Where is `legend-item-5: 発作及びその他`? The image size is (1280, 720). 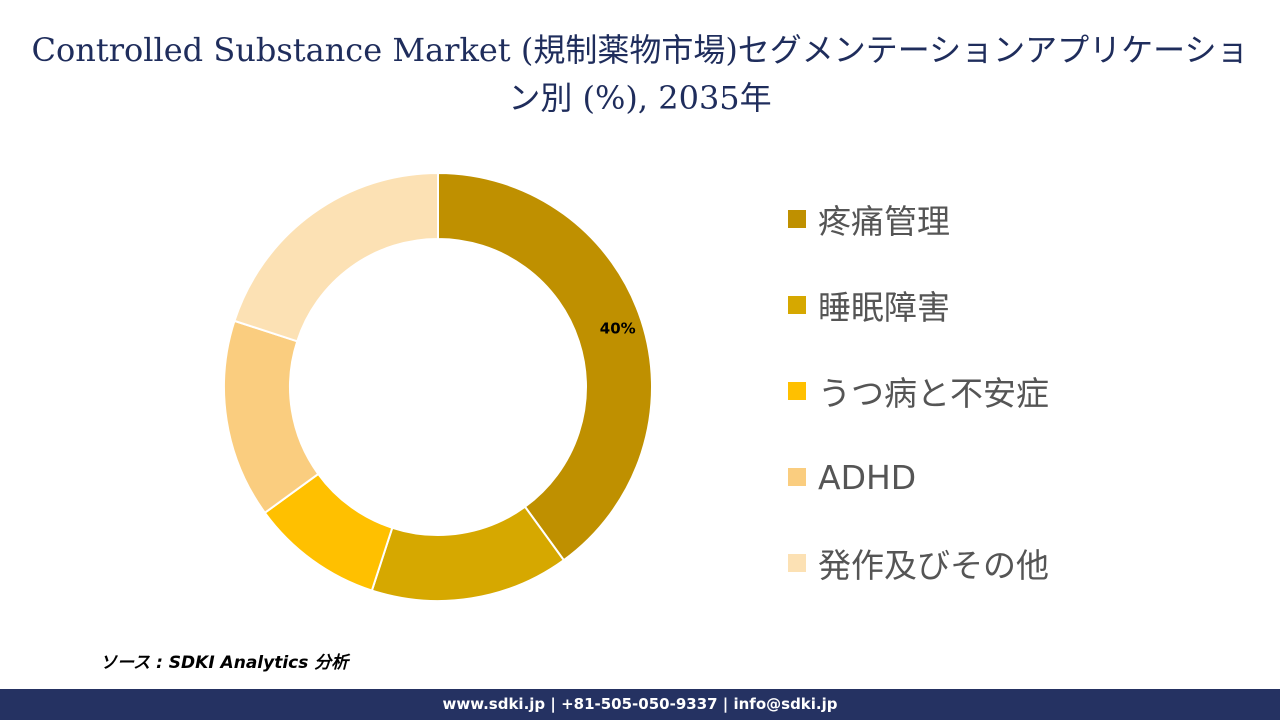 legend-item-5: 発作及びその他 is located at coordinates (1028, 563).